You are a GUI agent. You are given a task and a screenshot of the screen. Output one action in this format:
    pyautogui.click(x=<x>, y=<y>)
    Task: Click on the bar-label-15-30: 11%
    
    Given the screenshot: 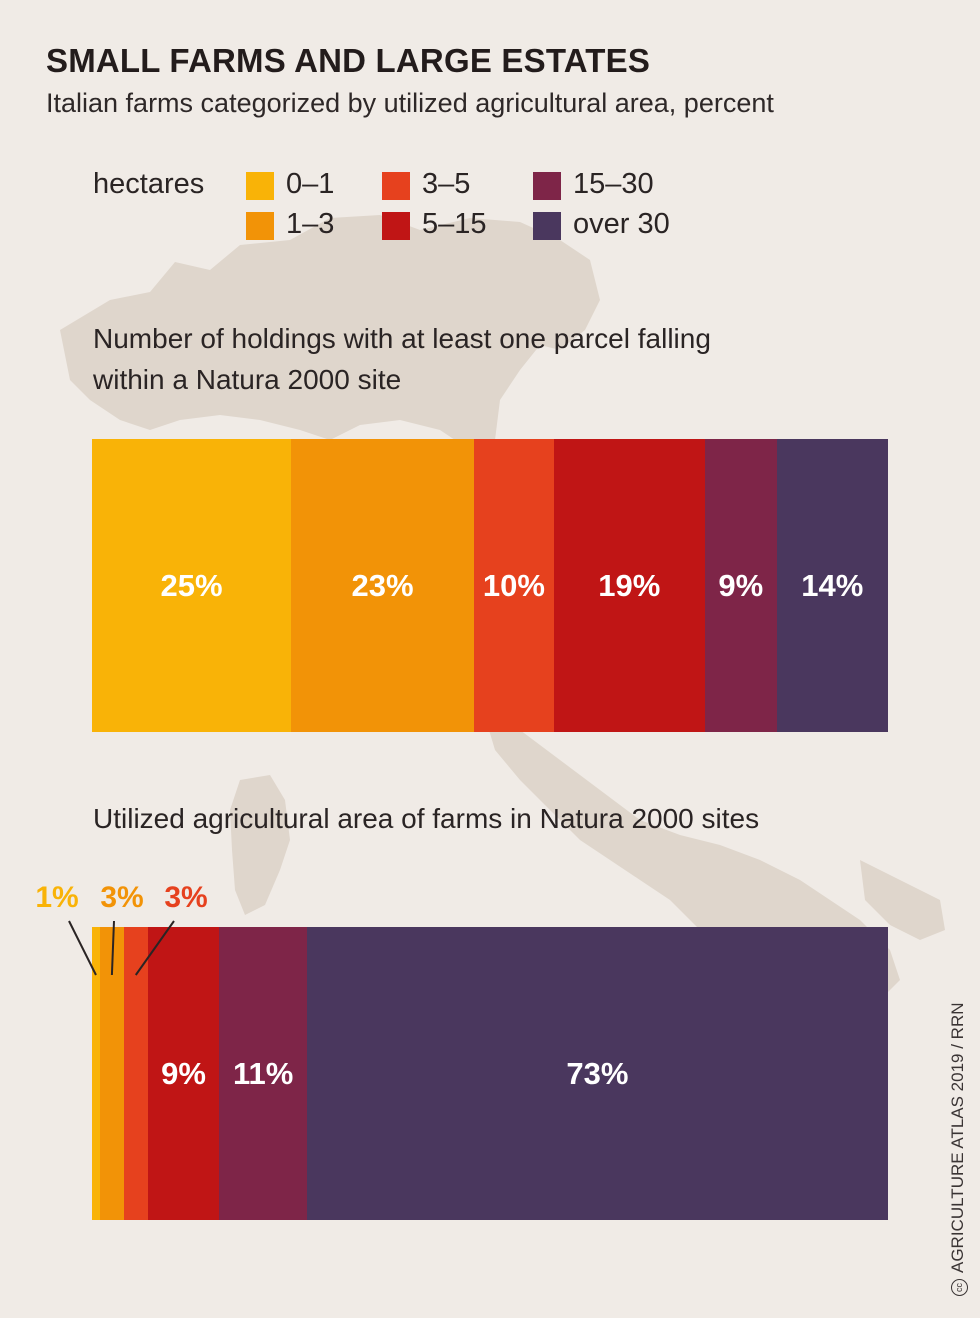 What is the action you would take?
    pyautogui.click(x=263, y=1073)
    